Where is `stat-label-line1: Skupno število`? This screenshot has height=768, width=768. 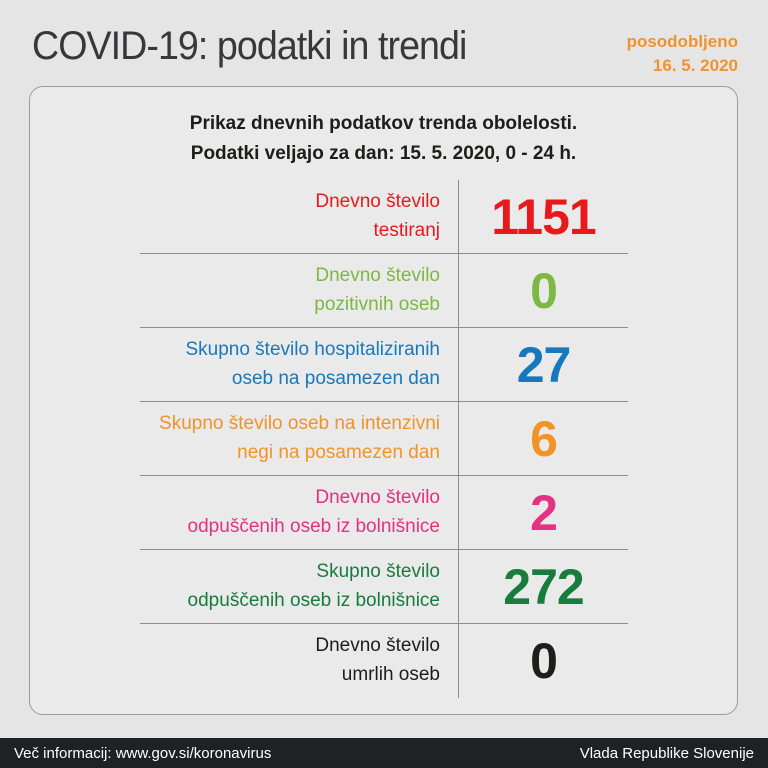
stat-label-line1: Skupno število is located at coordinates (378, 572).